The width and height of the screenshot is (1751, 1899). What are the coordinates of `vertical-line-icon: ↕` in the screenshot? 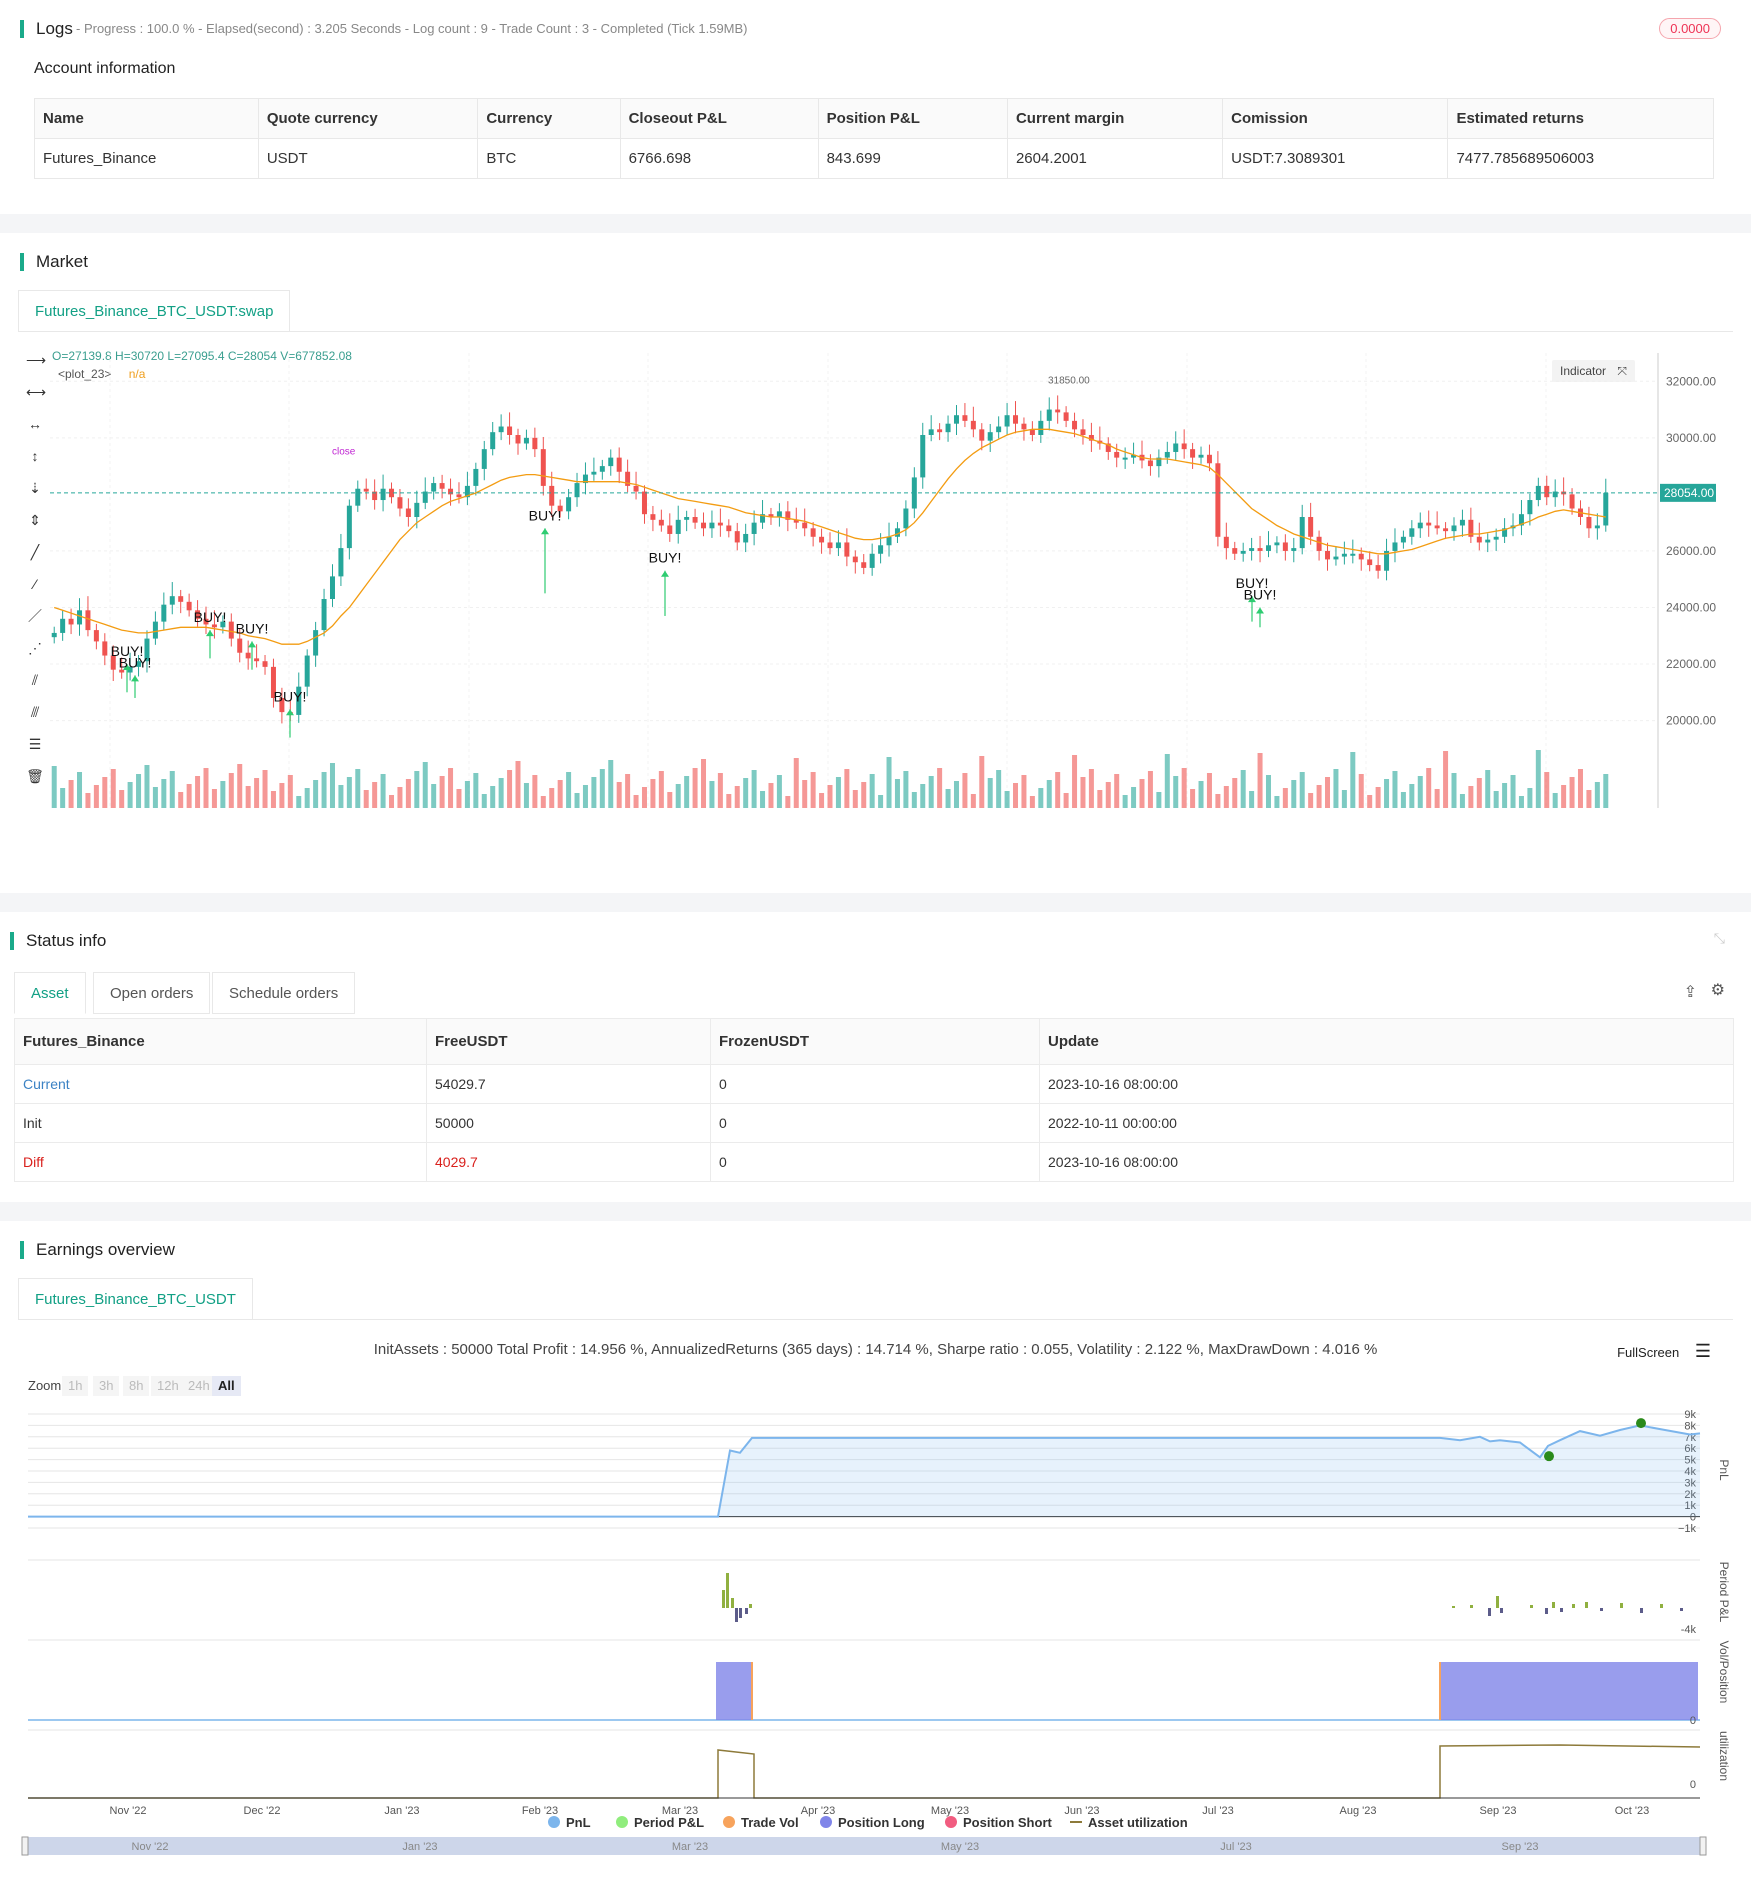 It's located at (35, 456).